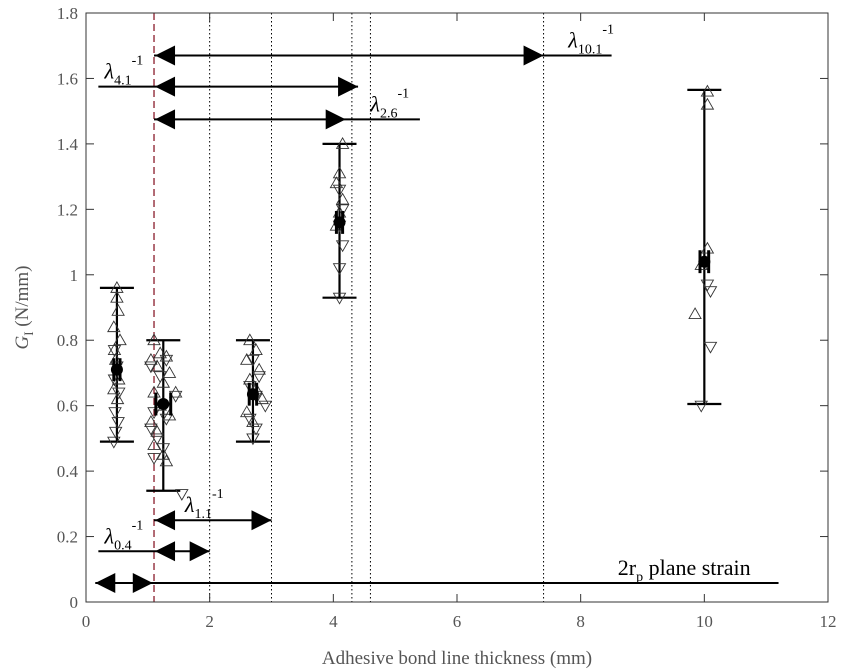 The image size is (847, 671). What do you see at coordinates (384, 44) in the screenshot?
I see `annotation-lambda-10-1: λ10.1 -1` at bounding box center [384, 44].